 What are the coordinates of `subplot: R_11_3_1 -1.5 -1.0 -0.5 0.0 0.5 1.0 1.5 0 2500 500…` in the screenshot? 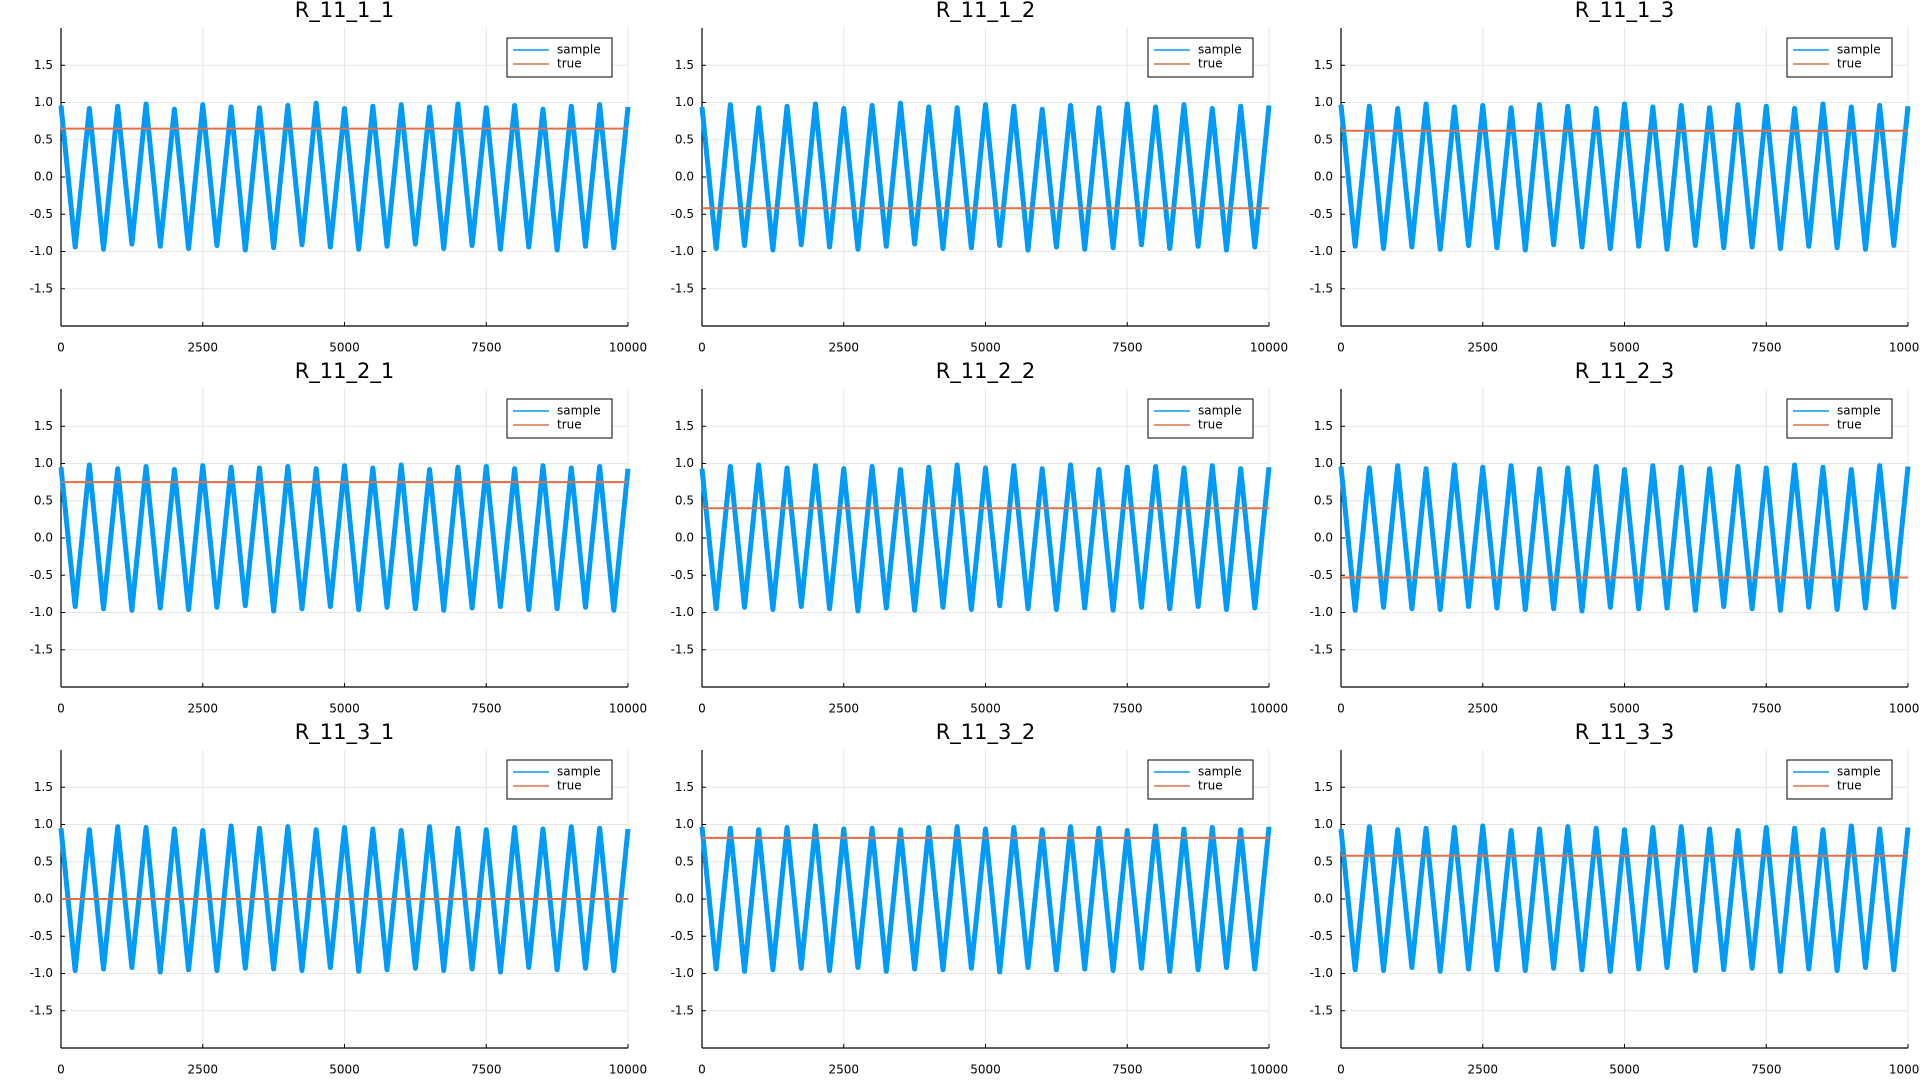 It's located at (339, 898).